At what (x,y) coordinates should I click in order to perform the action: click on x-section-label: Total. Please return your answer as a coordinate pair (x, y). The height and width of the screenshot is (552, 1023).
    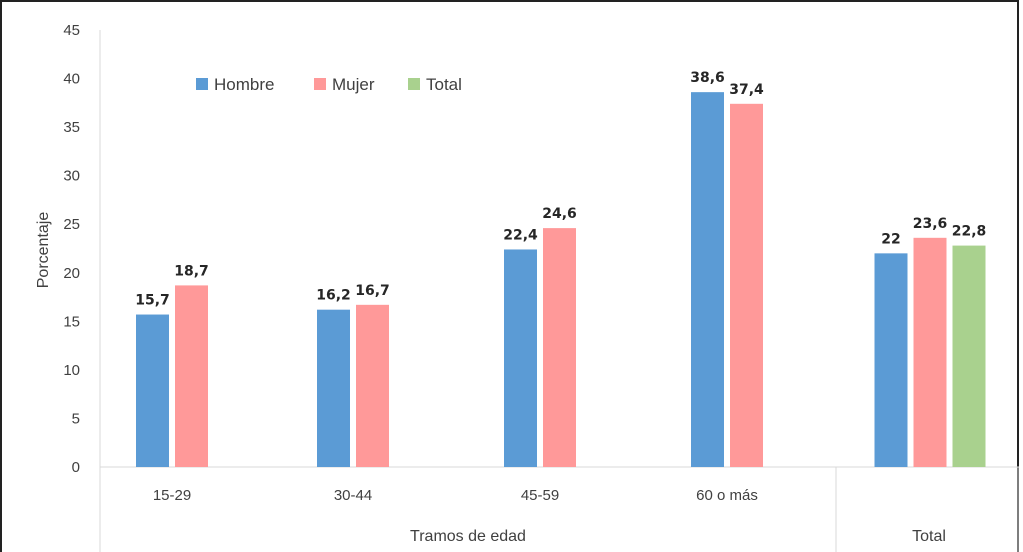
    Looking at the image, I should click on (929, 536).